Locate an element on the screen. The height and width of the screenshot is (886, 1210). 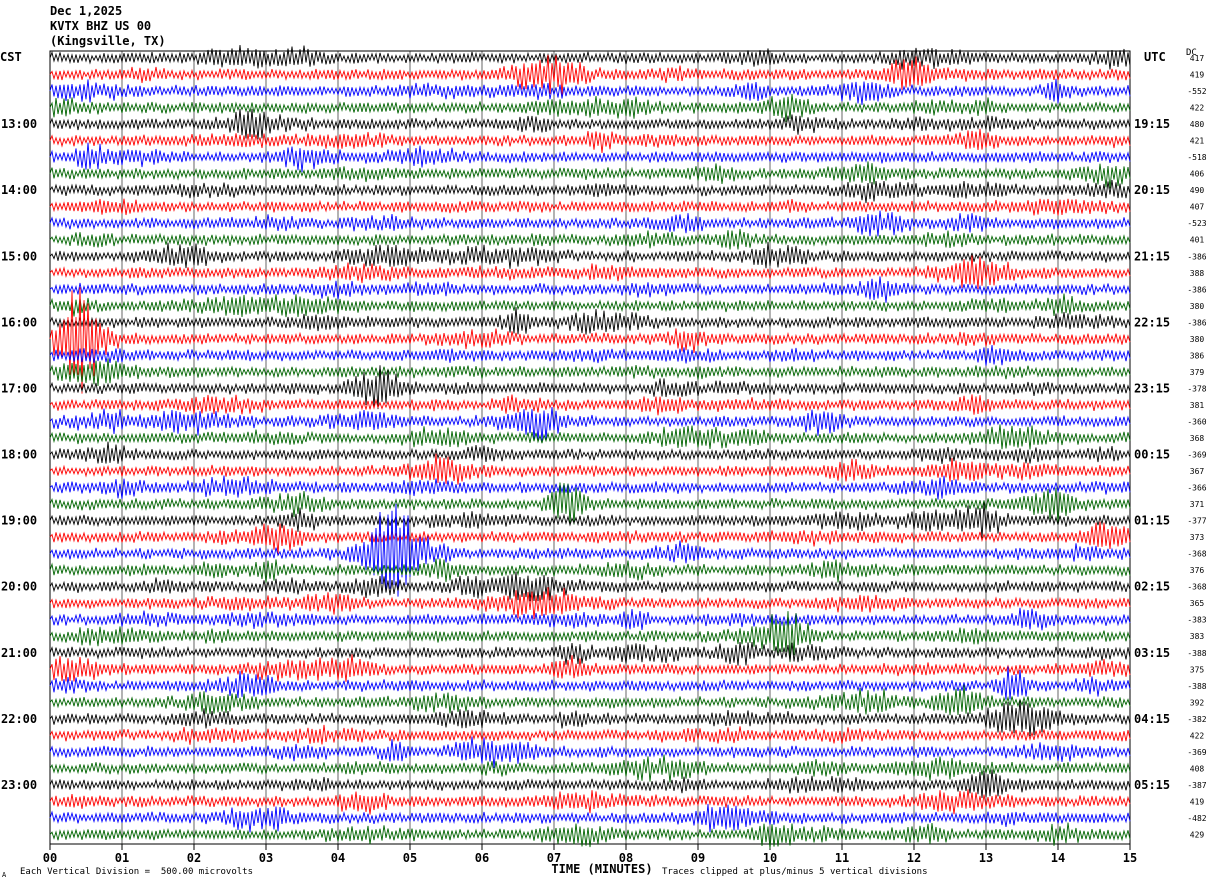
dc-offset-label: 373 is located at coordinates (1197, 537).